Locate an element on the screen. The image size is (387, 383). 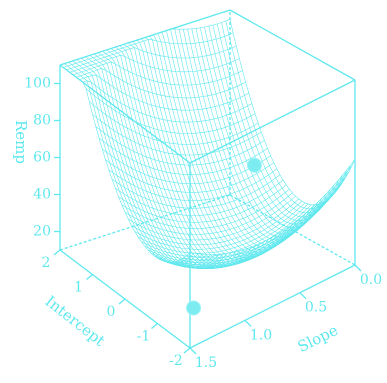
mesh-line-intercept is located at coordinates (145, 42).